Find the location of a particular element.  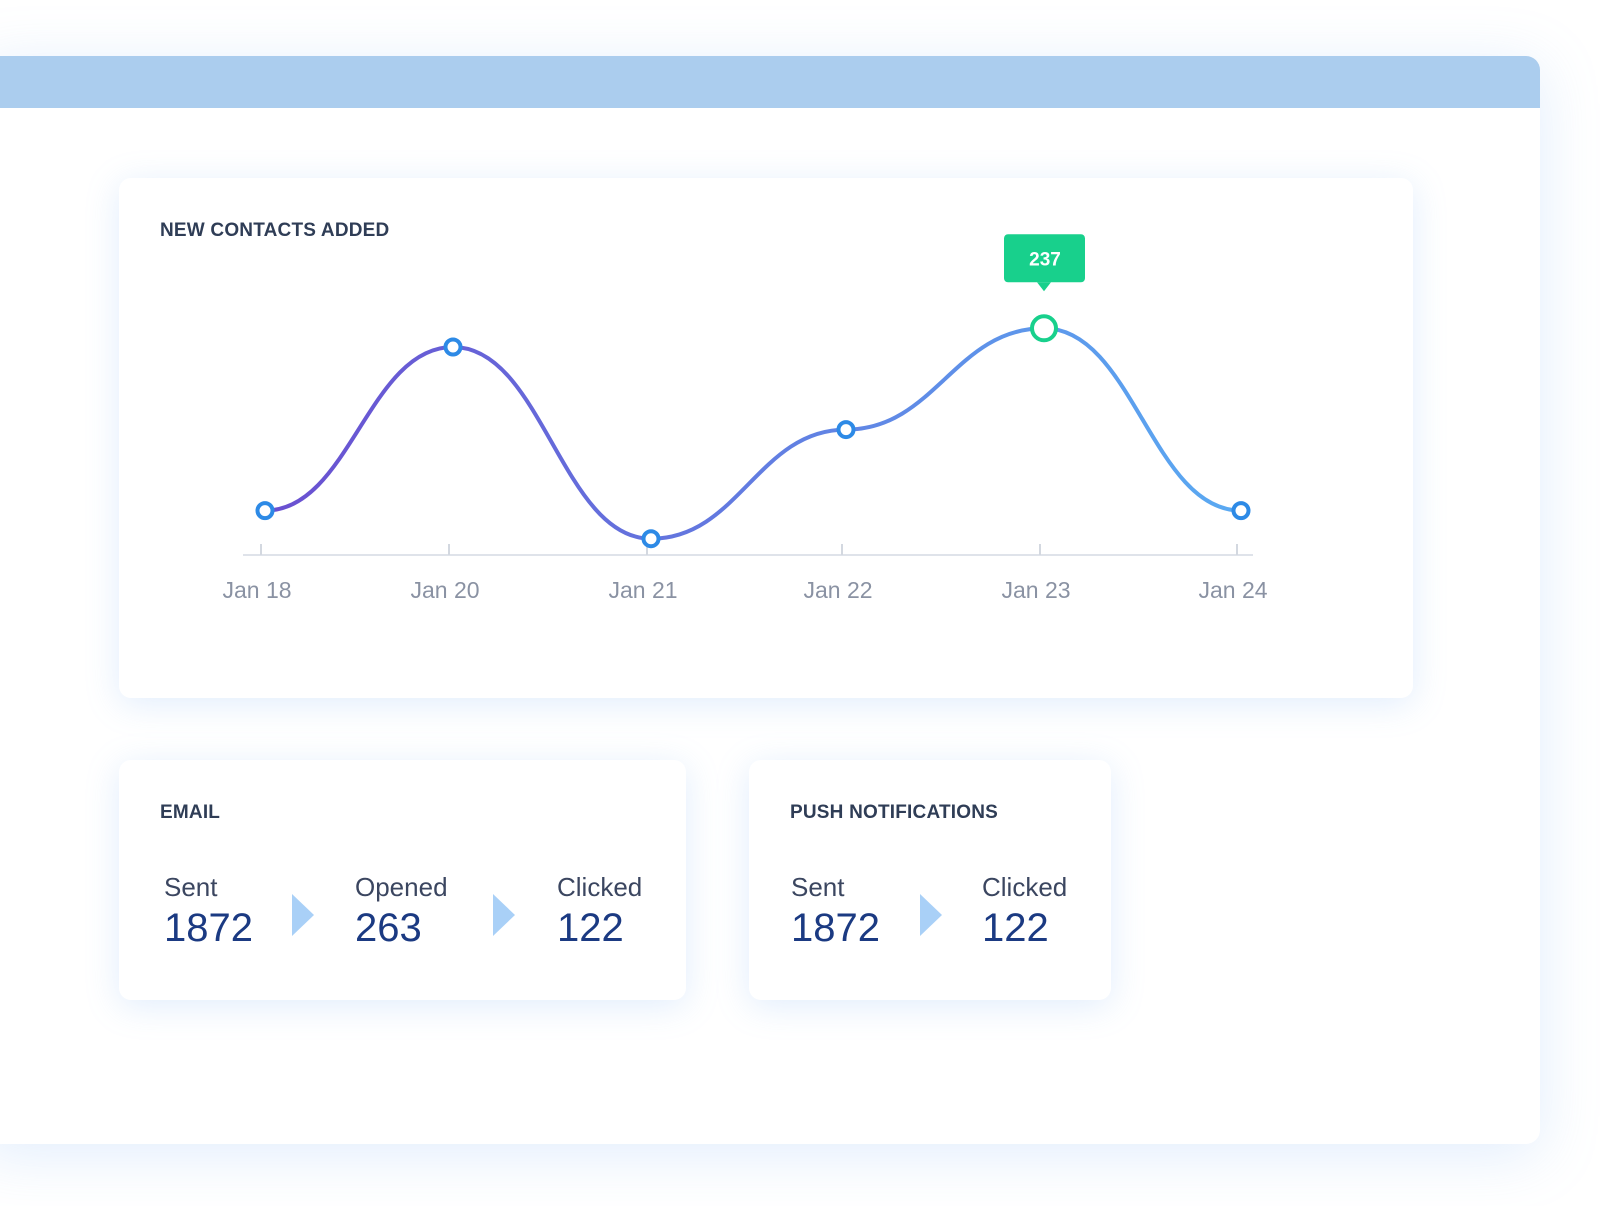

email-card-title: EMAIL is located at coordinates (190, 812).